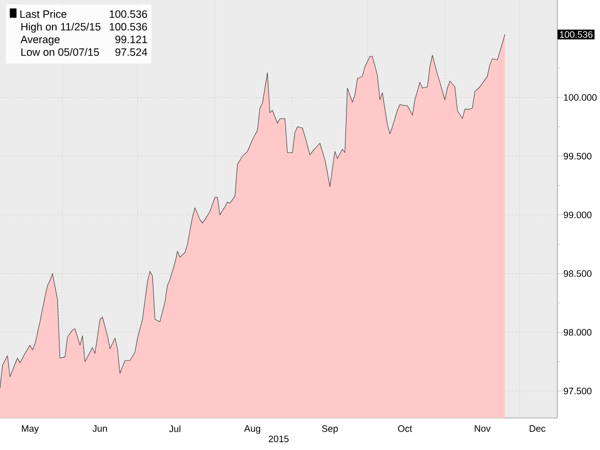 The height and width of the screenshot is (450, 600). What do you see at coordinates (252, 429) in the screenshot?
I see `x-tick-label: Aug` at bounding box center [252, 429].